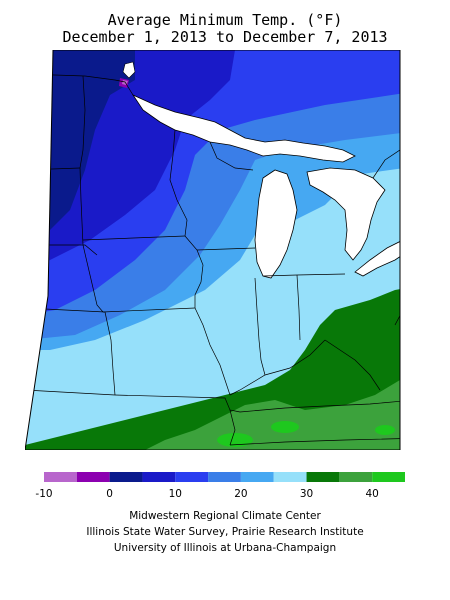  Describe the element at coordinates (240, 494) in the screenshot. I see `legend-tick-label: 20` at that location.